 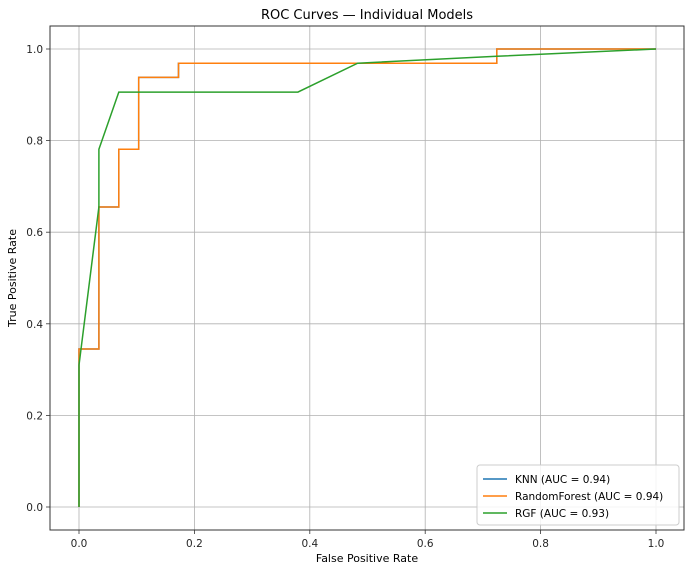 I want to click on y-tick-label: 0.0, so click(x=34, y=508).